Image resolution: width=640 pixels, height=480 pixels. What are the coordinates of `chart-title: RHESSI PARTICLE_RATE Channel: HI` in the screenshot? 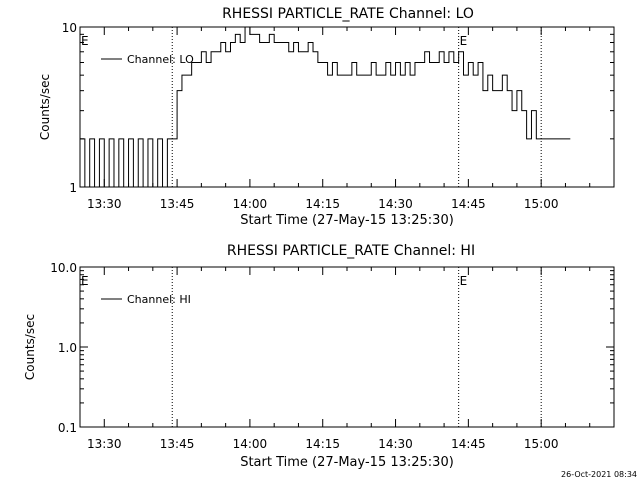 It's located at (351, 251).